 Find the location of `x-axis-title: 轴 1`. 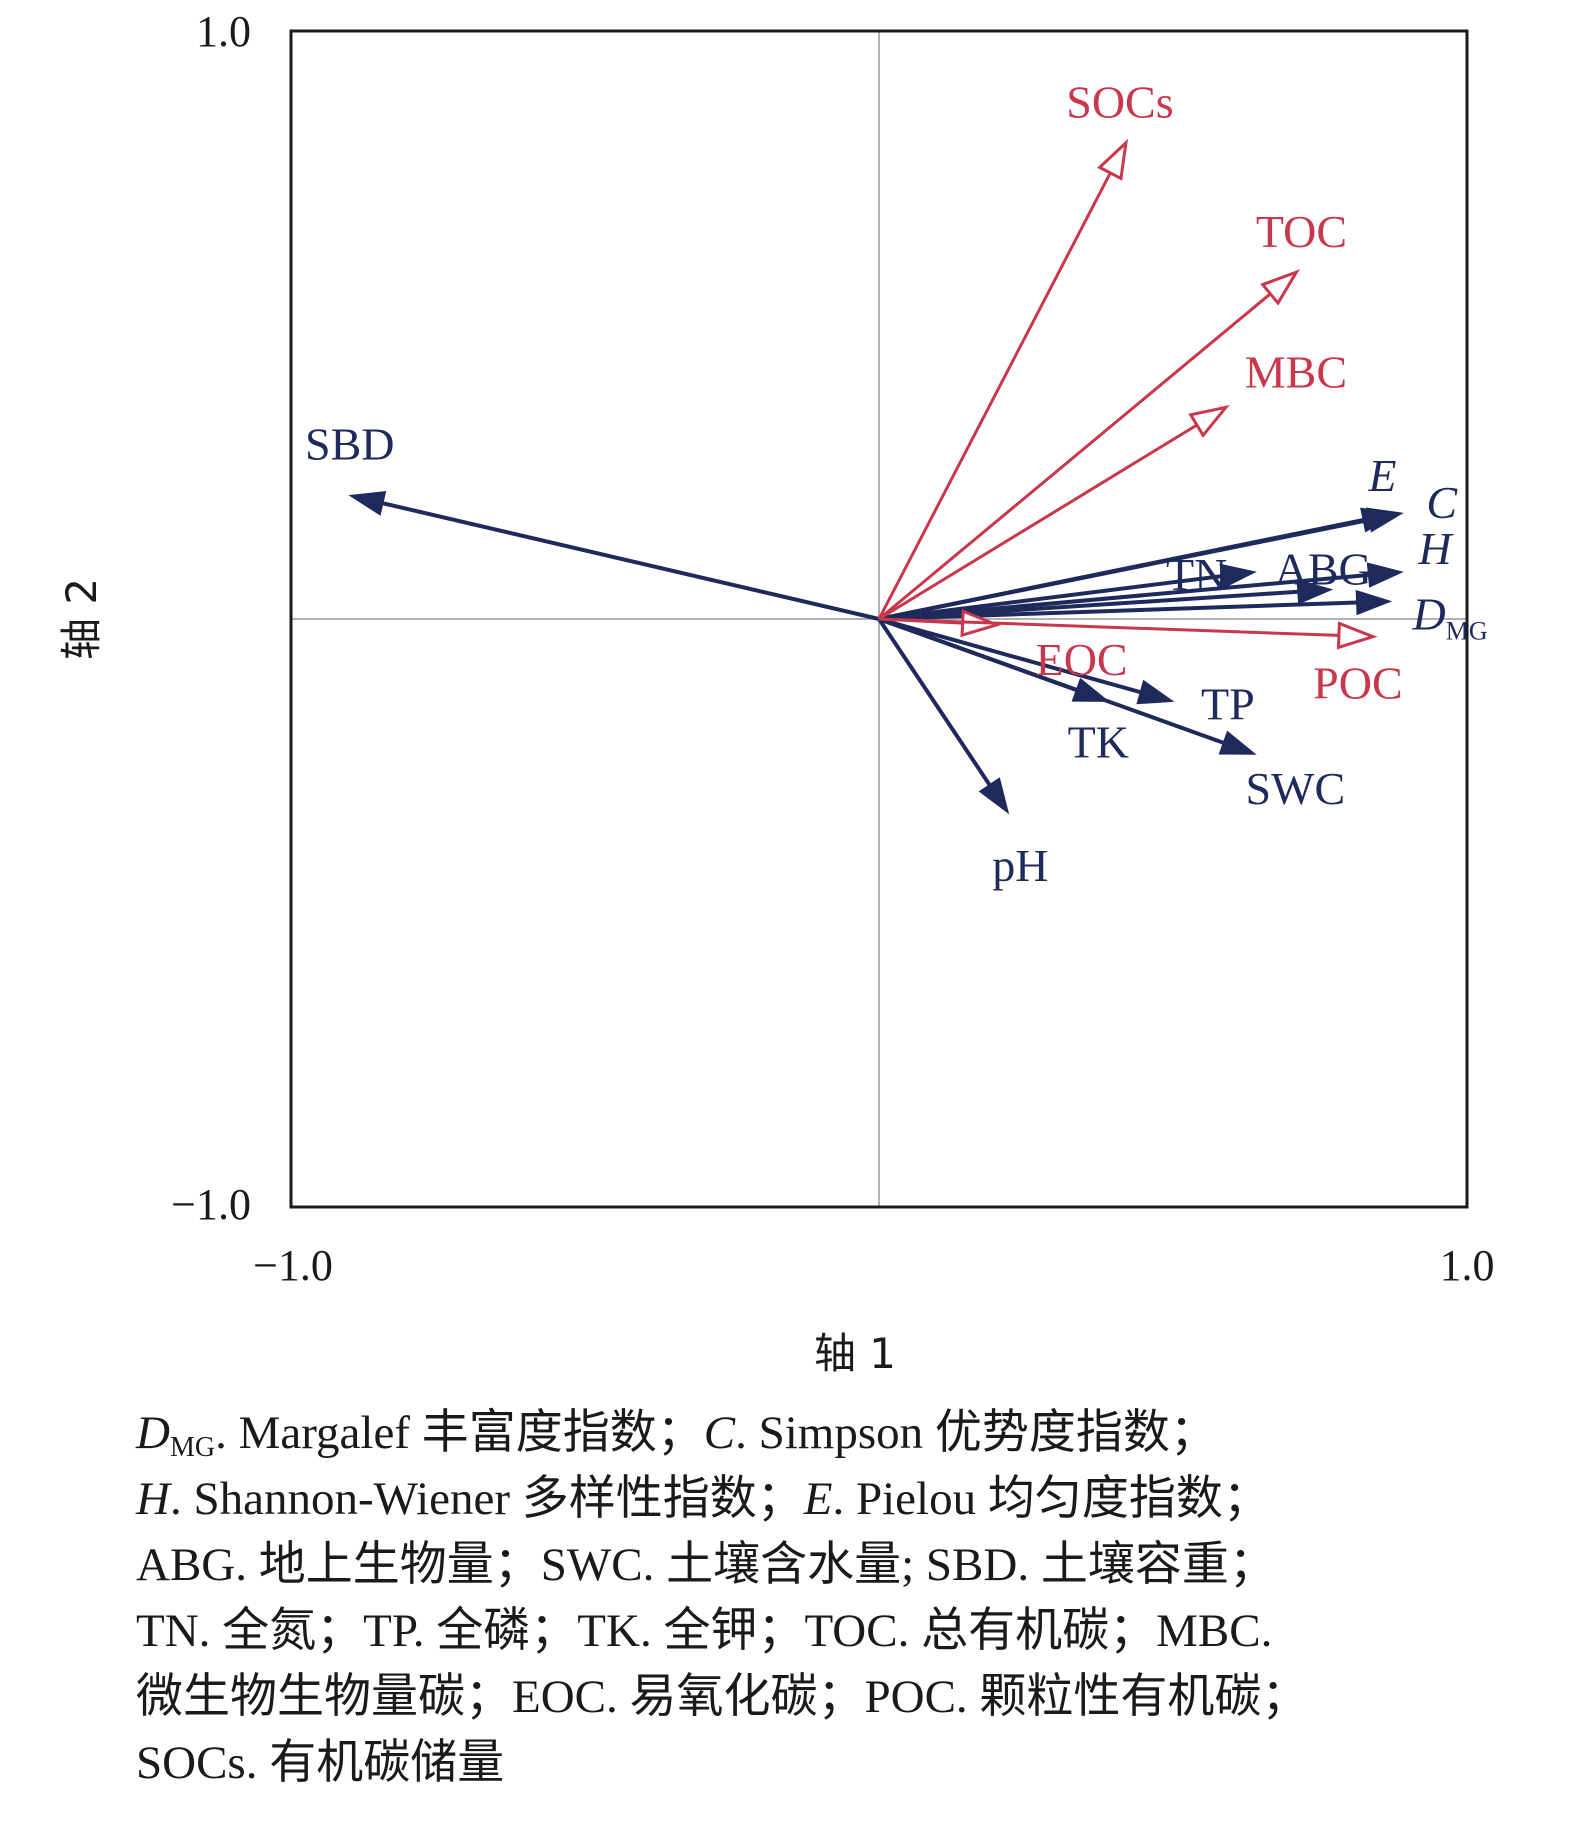

x-axis-title: 轴 1 is located at coordinates (855, 1353).